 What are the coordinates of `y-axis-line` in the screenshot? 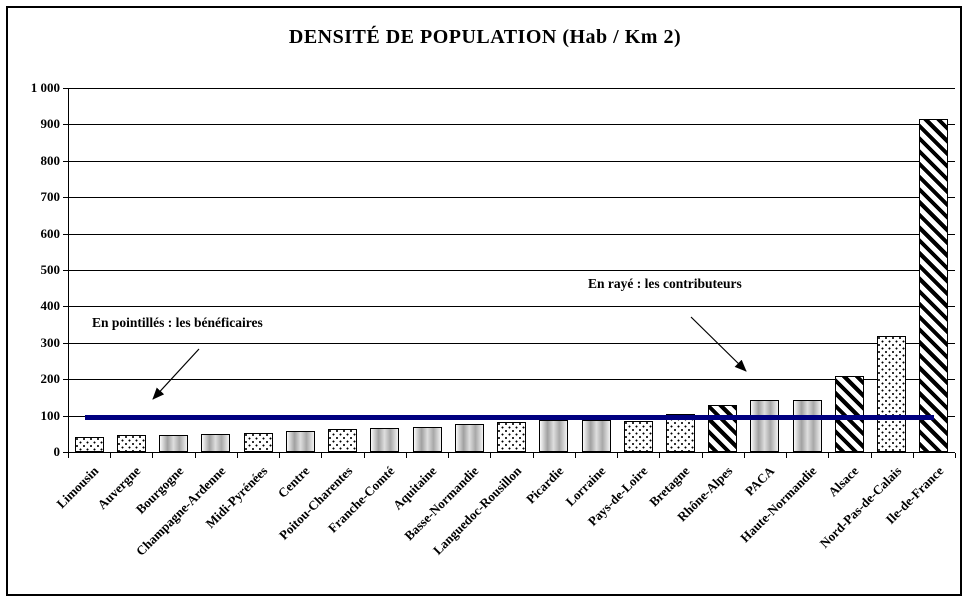 It's located at (68, 270).